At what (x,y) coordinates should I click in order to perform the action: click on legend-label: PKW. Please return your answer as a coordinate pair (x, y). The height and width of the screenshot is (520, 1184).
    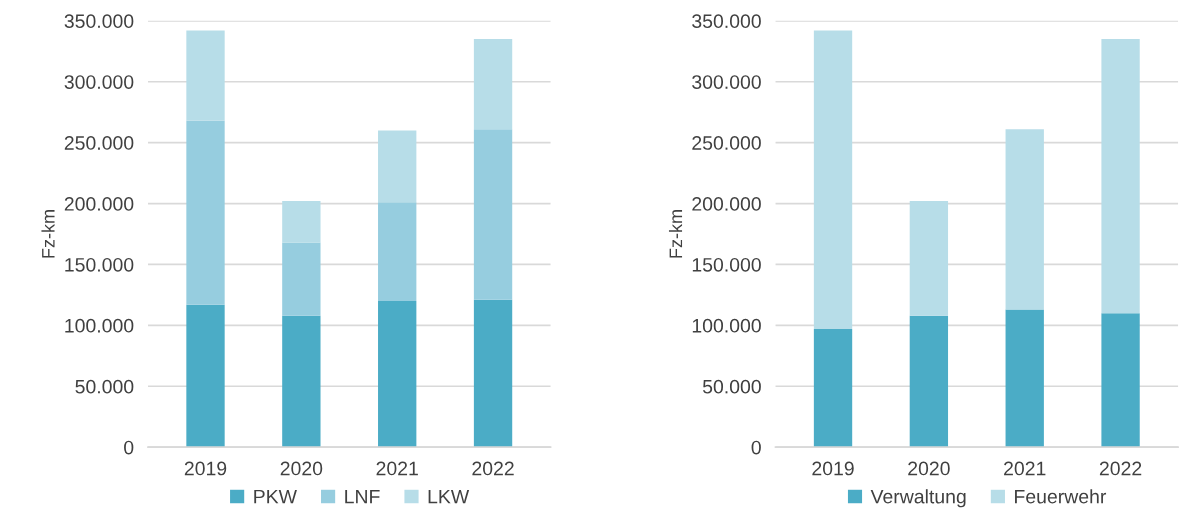
    Looking at the image, I should click on (275, 496).